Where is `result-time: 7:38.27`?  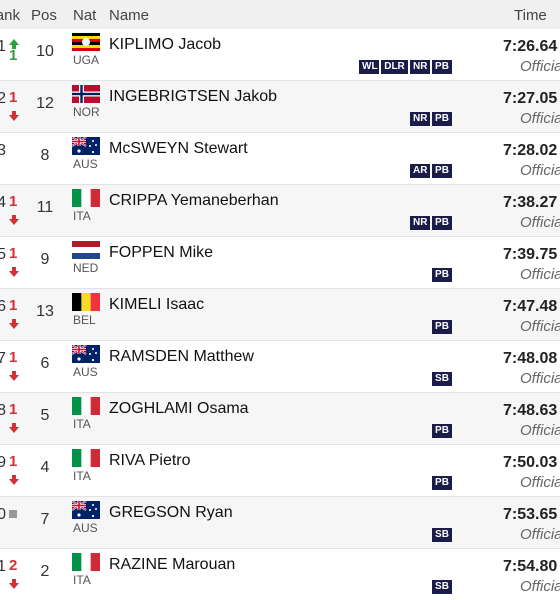 result-time: 7:38.27 is located at coordinates (530, 202).